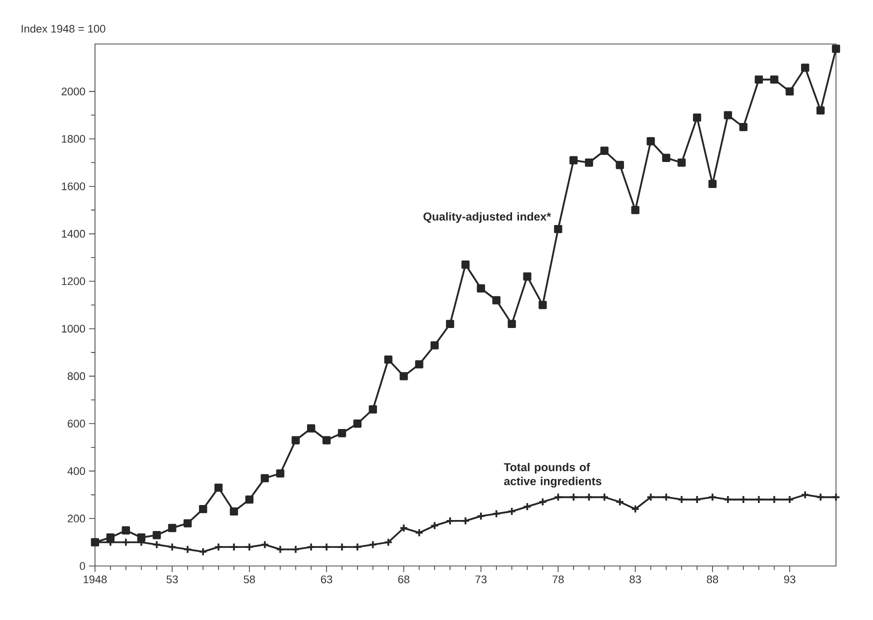 The width and height of the screenshot is (873, 620). I want to click on x-tick-label: 78, so click(558, 580).